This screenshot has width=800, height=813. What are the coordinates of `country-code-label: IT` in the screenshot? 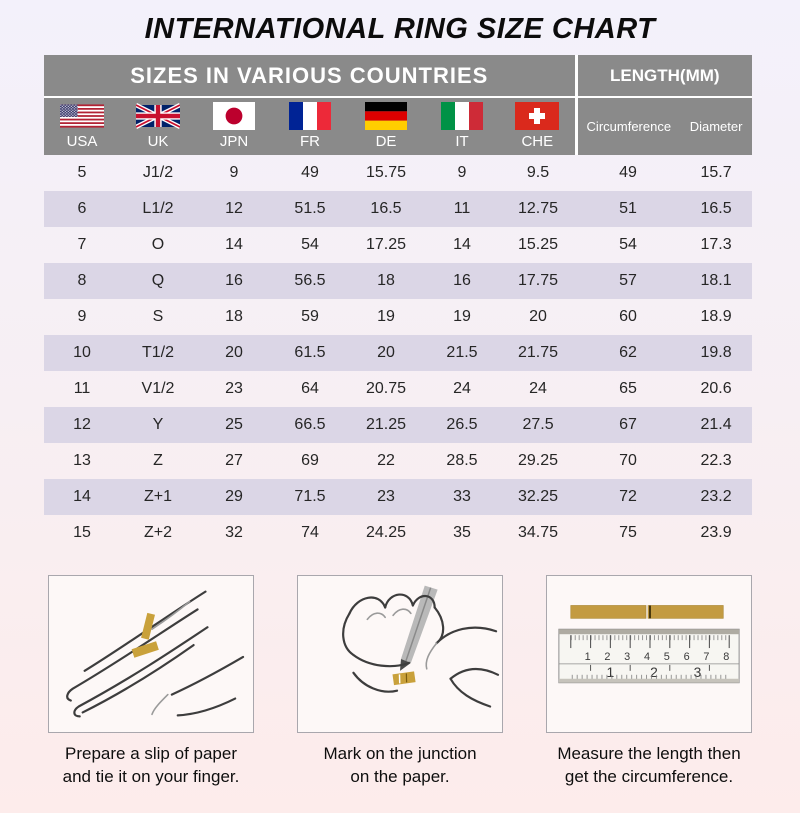 It's located at (462, 141).